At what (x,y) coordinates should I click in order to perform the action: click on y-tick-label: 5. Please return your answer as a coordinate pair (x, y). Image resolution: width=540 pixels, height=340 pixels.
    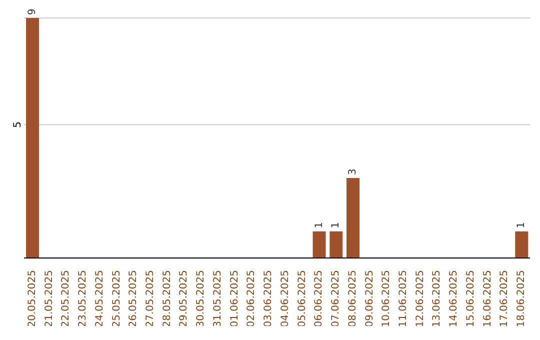
    Looking at the image, I should click on (18, 124).